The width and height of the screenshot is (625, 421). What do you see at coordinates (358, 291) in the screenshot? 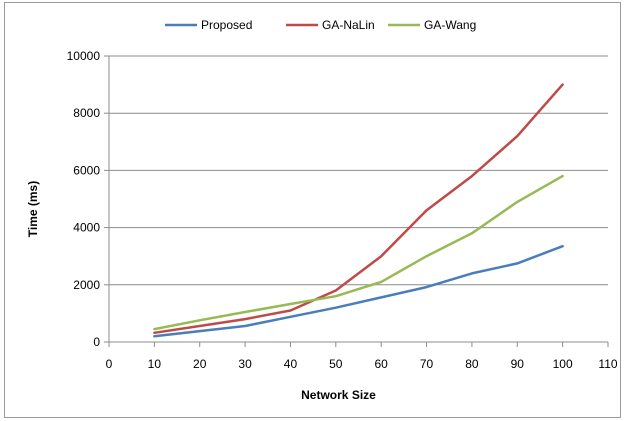
I see `series-line-proposed` at bounding box center [358, 291].